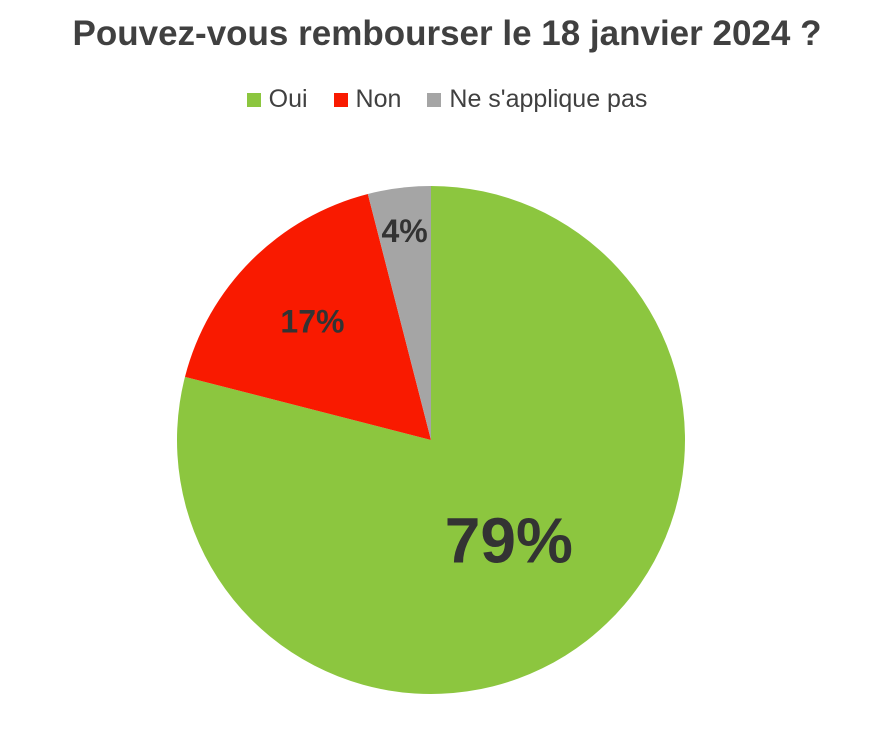 Image resolution: width=894 pixels, height=734 pixels. What do you see at coordinates (434, 99) in the screenshot?
I see `legend-swatch-ne-s-applique-pas` at bounding box center [434, 99].